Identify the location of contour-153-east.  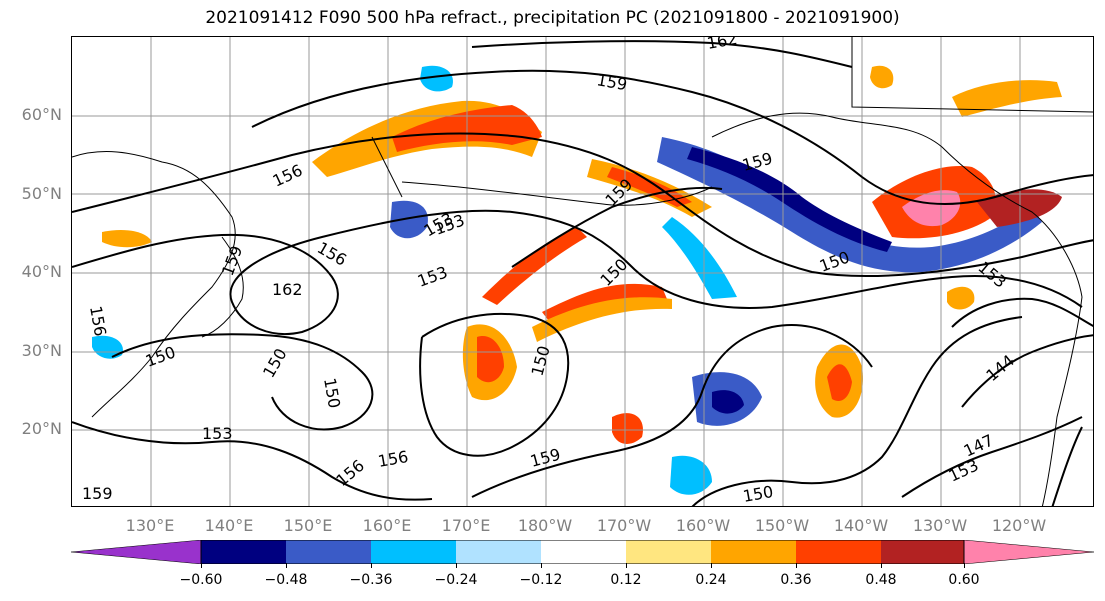
(1022, 312).